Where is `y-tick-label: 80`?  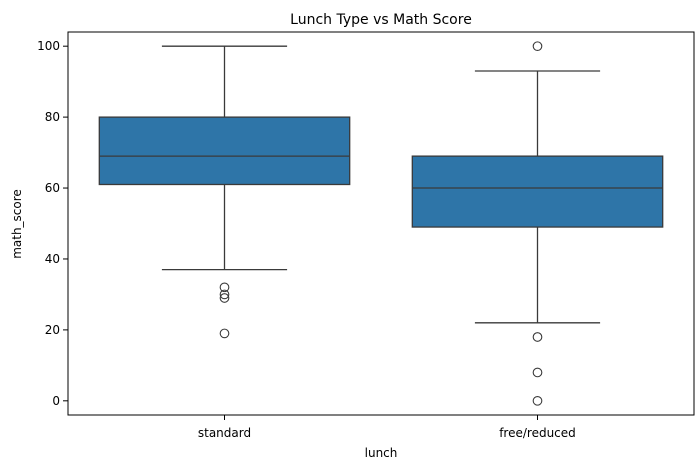
y-tick-label: 80 is located at coordinates (52, 117).